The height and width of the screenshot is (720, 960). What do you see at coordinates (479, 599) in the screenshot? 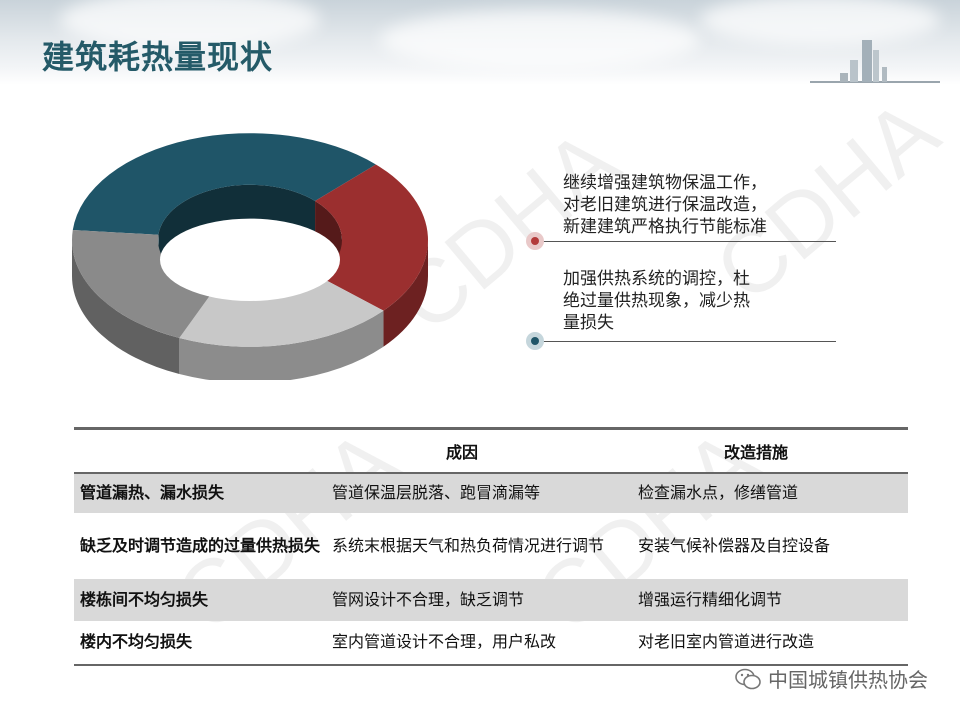
I see `table-cell: 管网设计不合理，缺乏调节` at bounding box center [479, 599].